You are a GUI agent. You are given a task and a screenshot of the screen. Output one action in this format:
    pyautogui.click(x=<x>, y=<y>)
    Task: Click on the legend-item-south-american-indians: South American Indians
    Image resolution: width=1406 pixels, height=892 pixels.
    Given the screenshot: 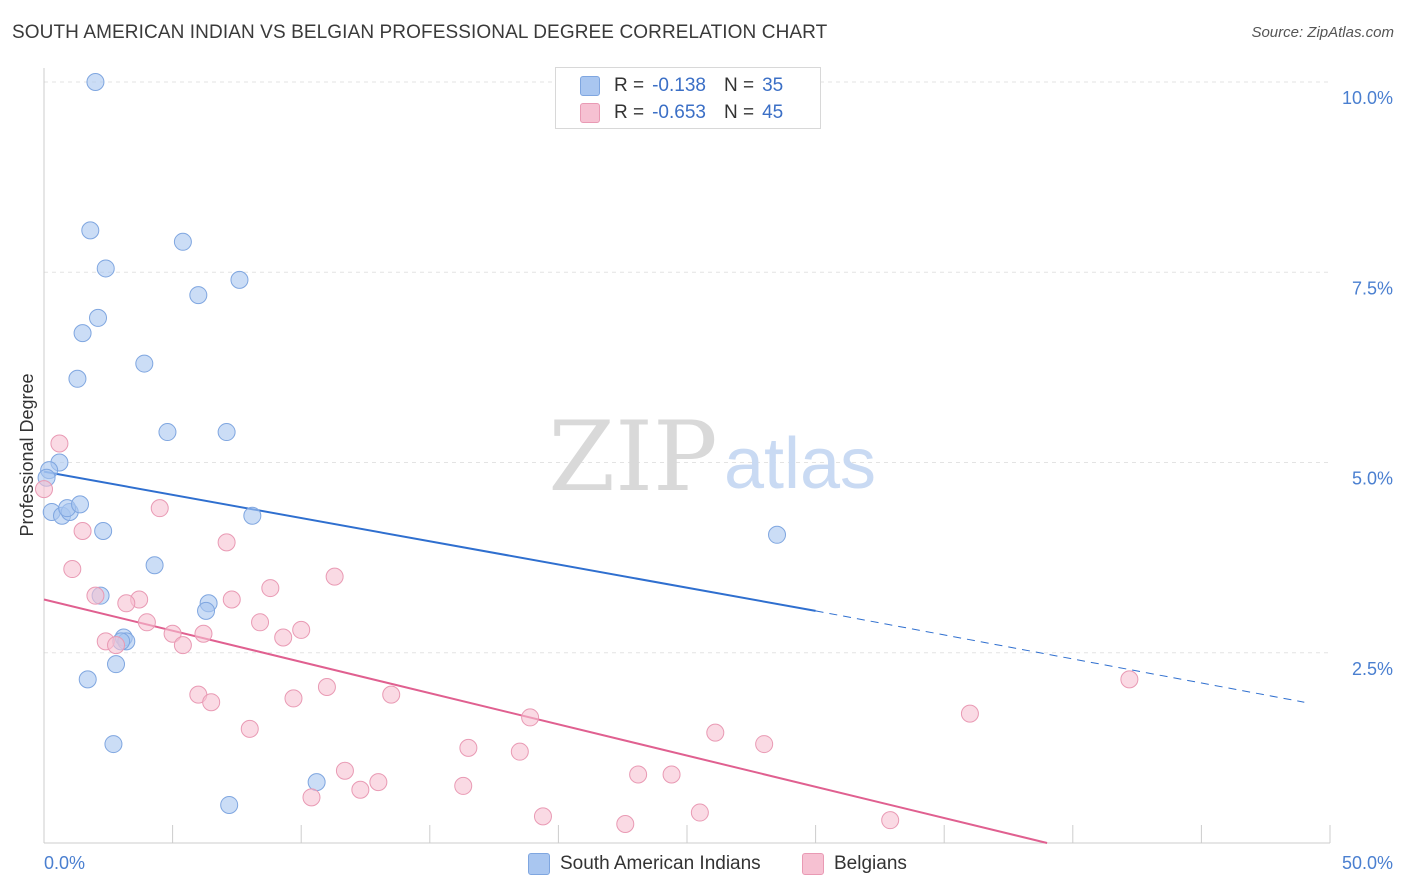 What is the action you would take?
    pyautogui.click(x=644, y=864)
    